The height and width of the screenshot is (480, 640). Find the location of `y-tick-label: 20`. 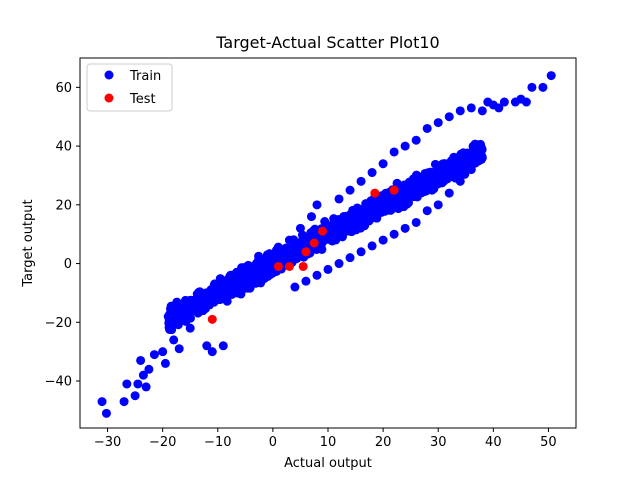

y-tick-label: 20 is located at coordinates (63, 205).